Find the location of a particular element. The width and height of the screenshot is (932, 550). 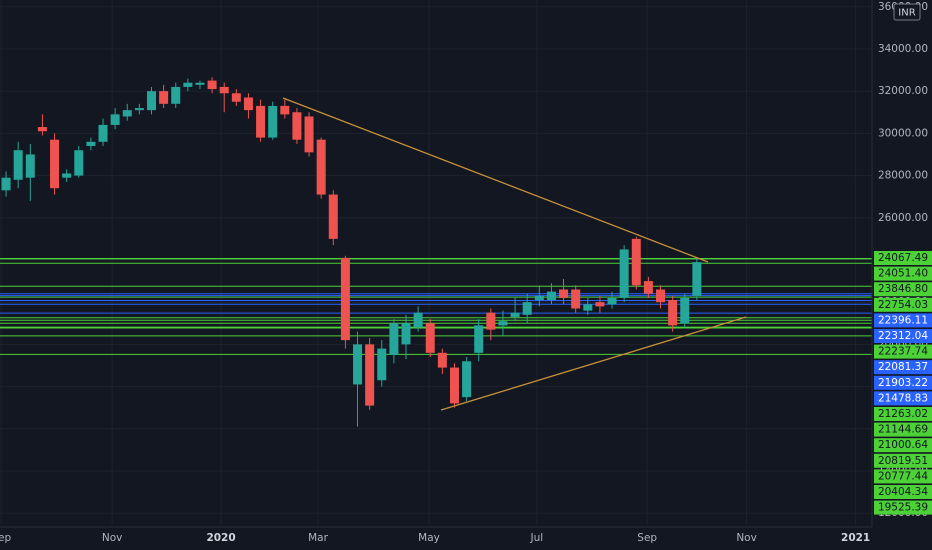

x-tick-label: Jul is located at coordinates (537, 538).